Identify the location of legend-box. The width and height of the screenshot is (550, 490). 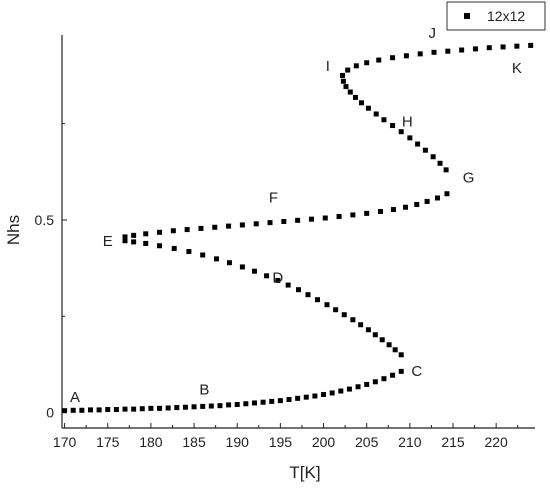
(496, 16).